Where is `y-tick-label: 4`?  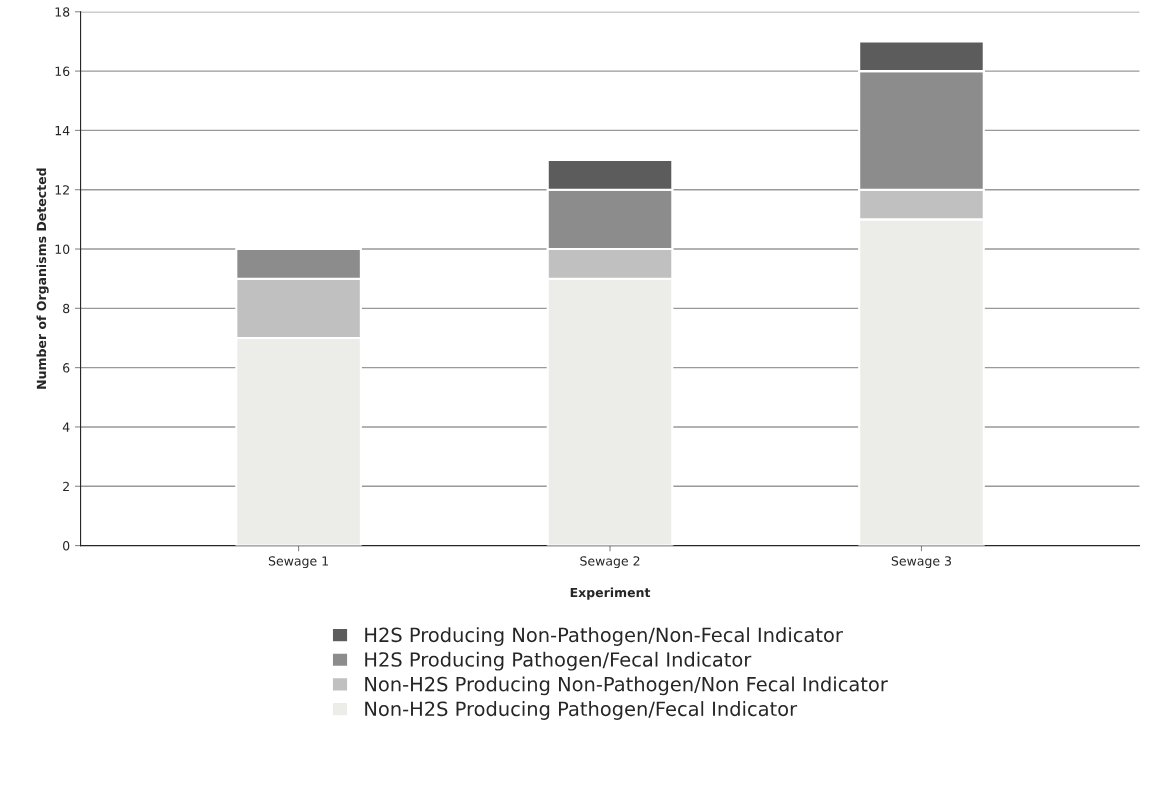 y-tick-label: 4 is located at coordinates (66, 427).